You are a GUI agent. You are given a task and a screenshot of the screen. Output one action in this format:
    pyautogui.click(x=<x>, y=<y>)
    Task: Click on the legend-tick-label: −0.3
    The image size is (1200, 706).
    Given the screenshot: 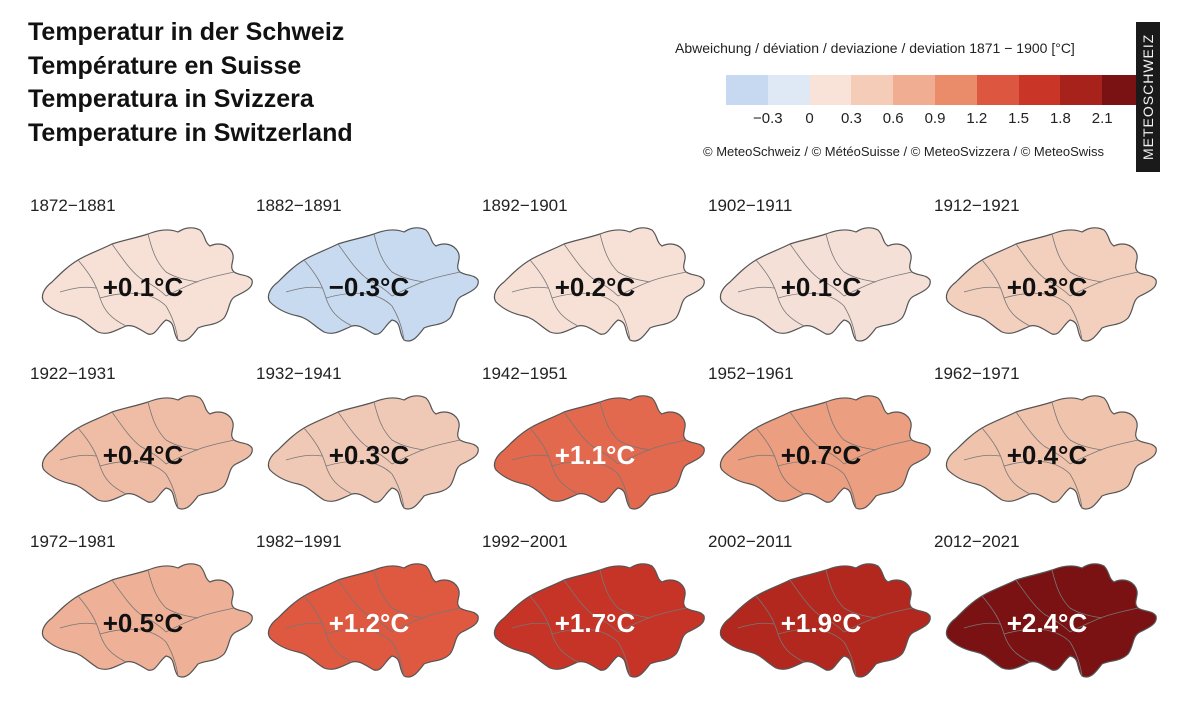 What is the action you would take?
    pyautogui.click(x=767, y=118)
    